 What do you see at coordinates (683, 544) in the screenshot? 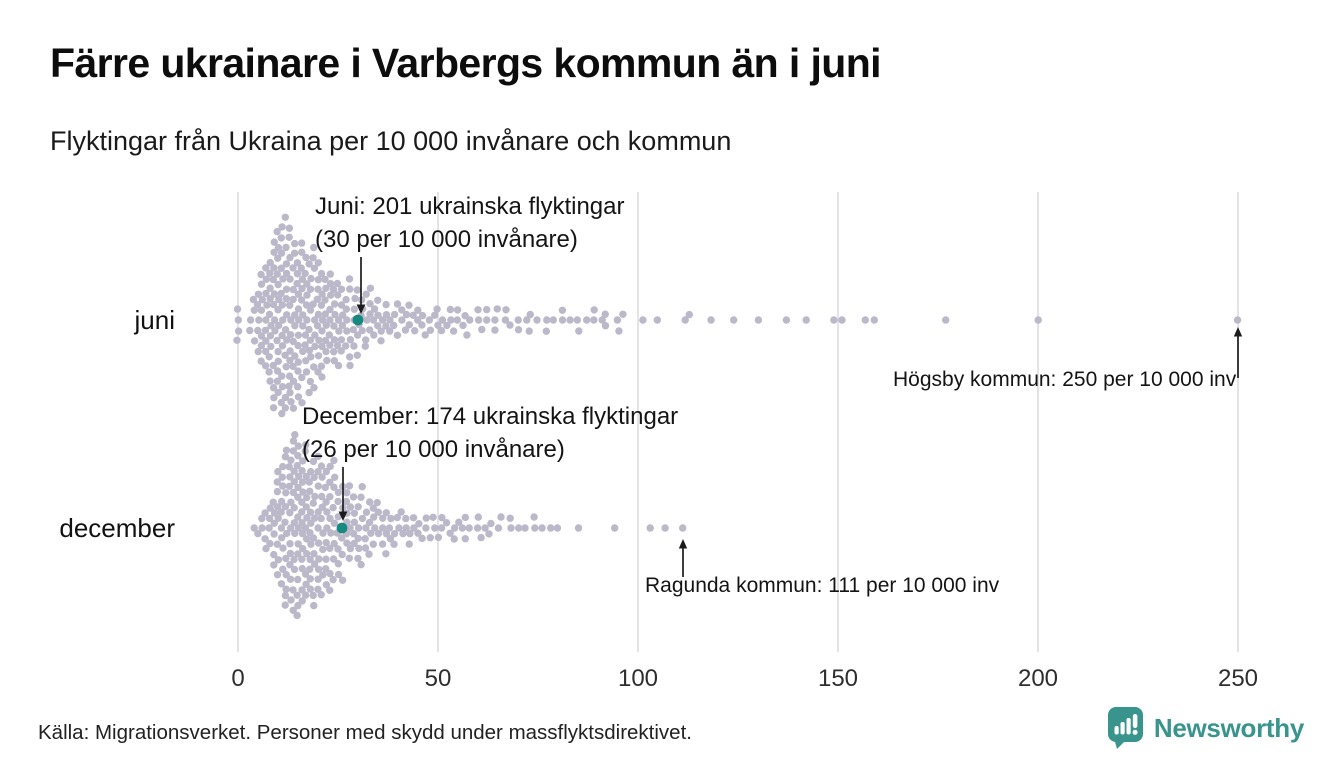
I see `annotation-ragunda-arrowhead` at bounding box center [683, 544].